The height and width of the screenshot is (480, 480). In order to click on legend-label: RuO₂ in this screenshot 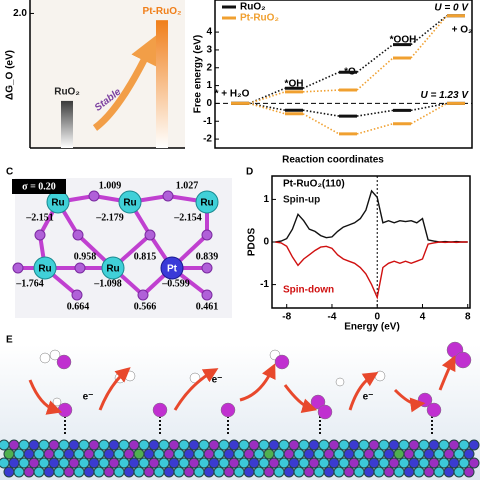, I will do `click(253, 7)`.